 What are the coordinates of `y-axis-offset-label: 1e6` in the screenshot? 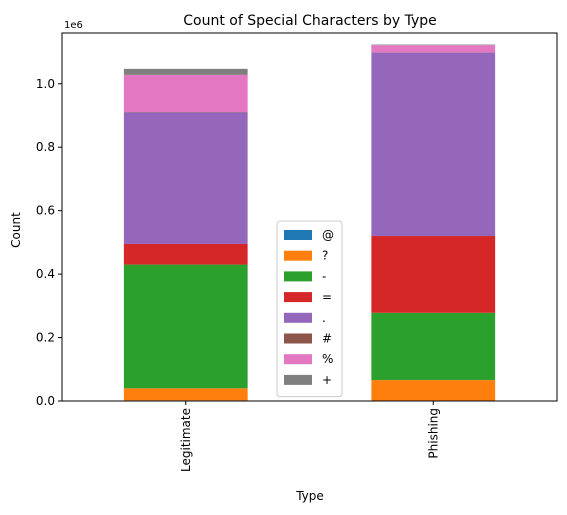 It's located at (73, 25).